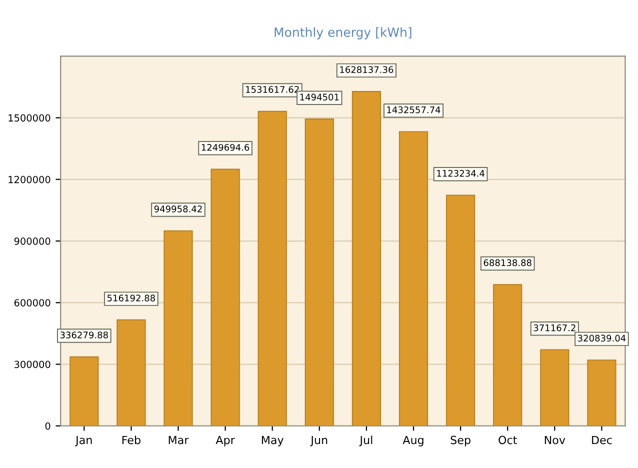 This screenshot has height=468, width=638. I want to click on x-tick-label: Dec, so click(602, 440).